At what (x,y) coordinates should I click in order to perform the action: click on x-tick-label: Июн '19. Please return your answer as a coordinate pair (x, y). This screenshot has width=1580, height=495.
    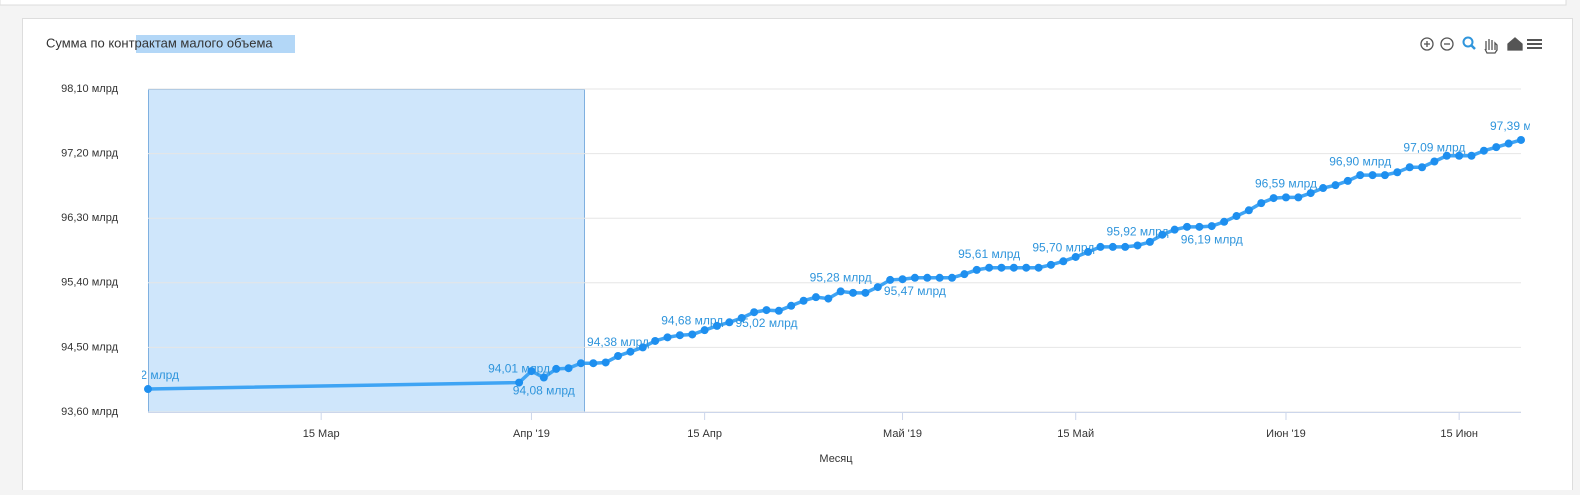
    Looking at the image, I should click on (1286, 434).